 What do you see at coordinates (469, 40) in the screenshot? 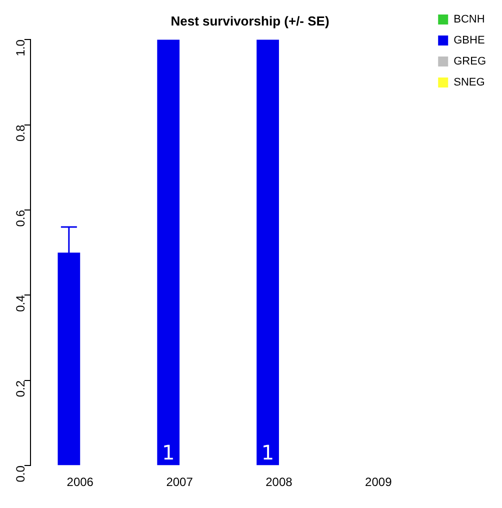
I see `legend-label: GBHE` at bounding box center [469, 40].